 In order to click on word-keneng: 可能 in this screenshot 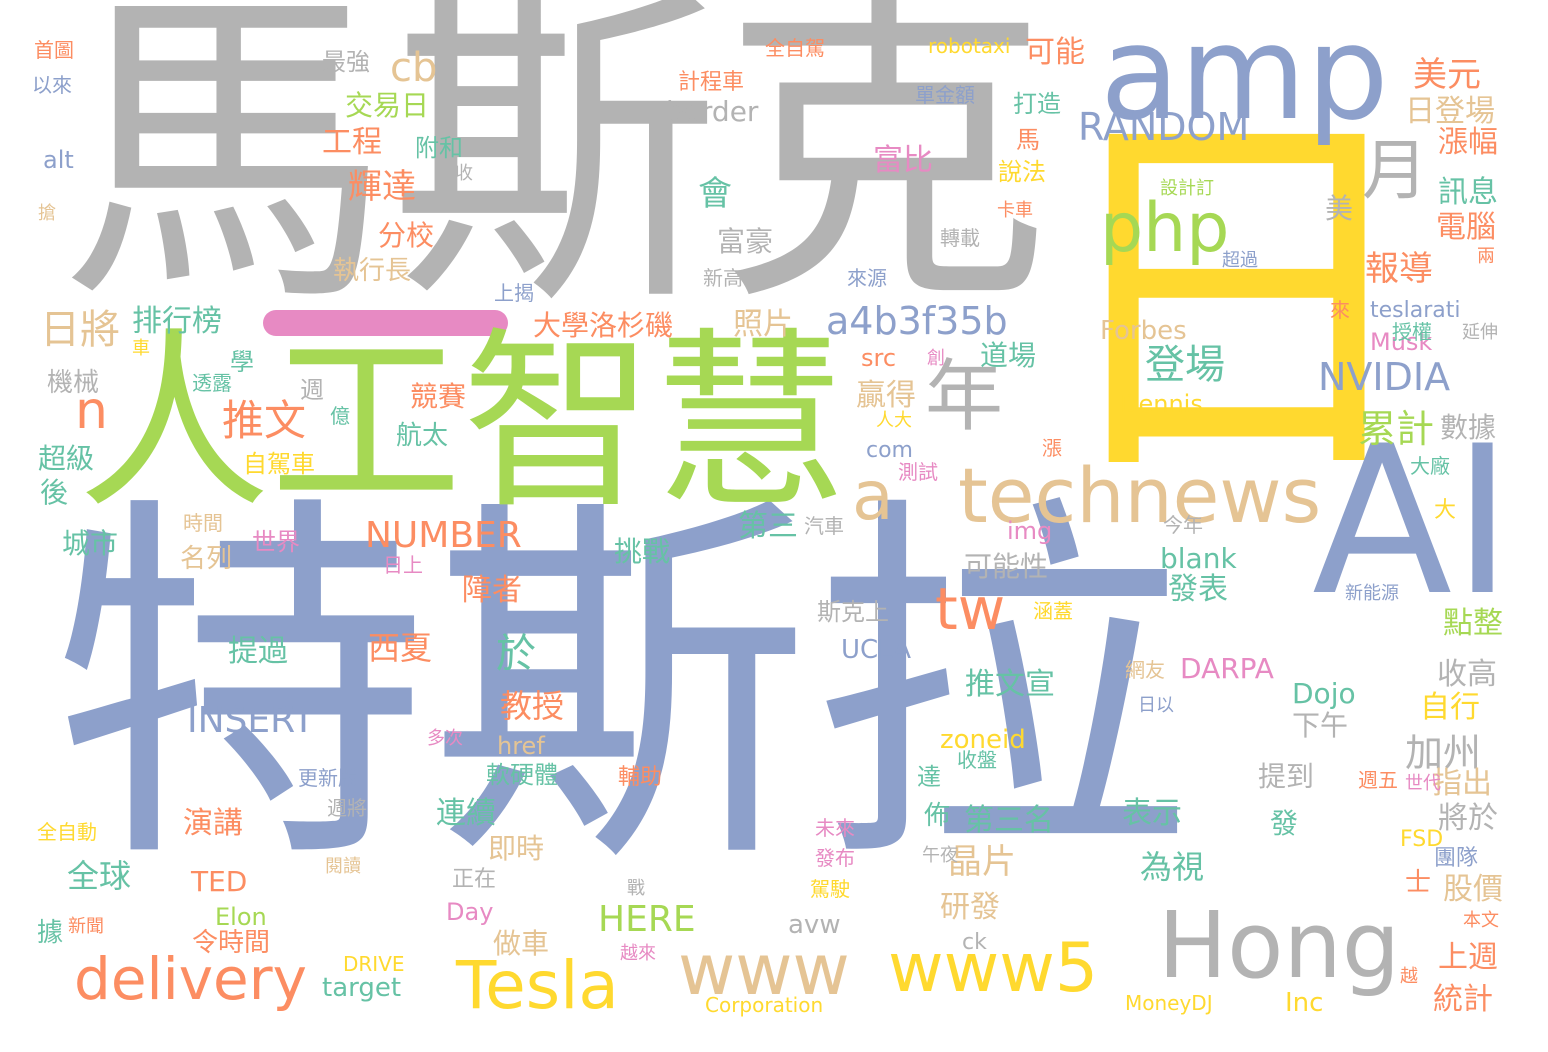, I will do `click(1055, 52)`.